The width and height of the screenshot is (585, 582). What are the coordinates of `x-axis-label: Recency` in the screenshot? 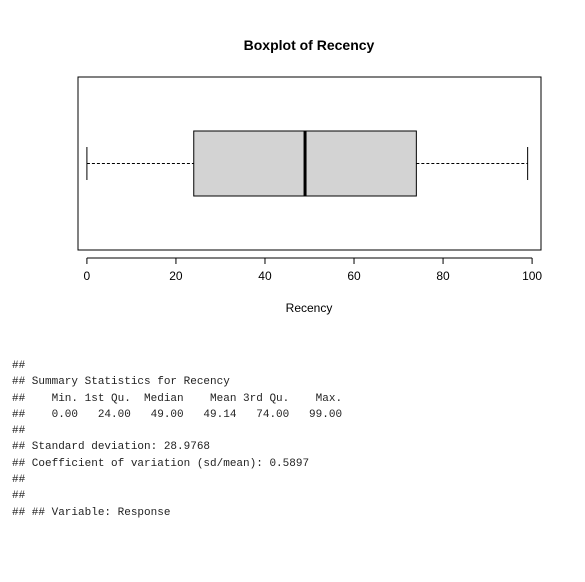 It's located at (309, 308).